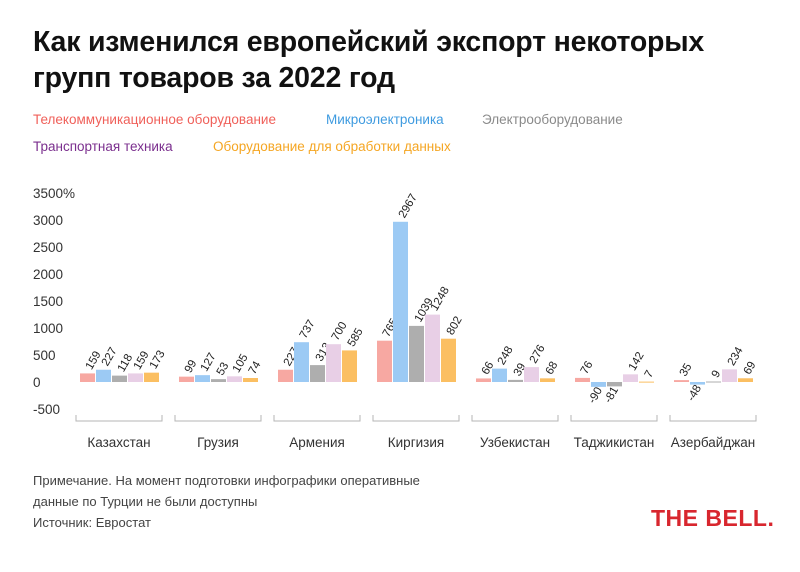 The image size is (800, 572). I want to click on legend-item-micro: Микроэлектроника, so click(385, 119).